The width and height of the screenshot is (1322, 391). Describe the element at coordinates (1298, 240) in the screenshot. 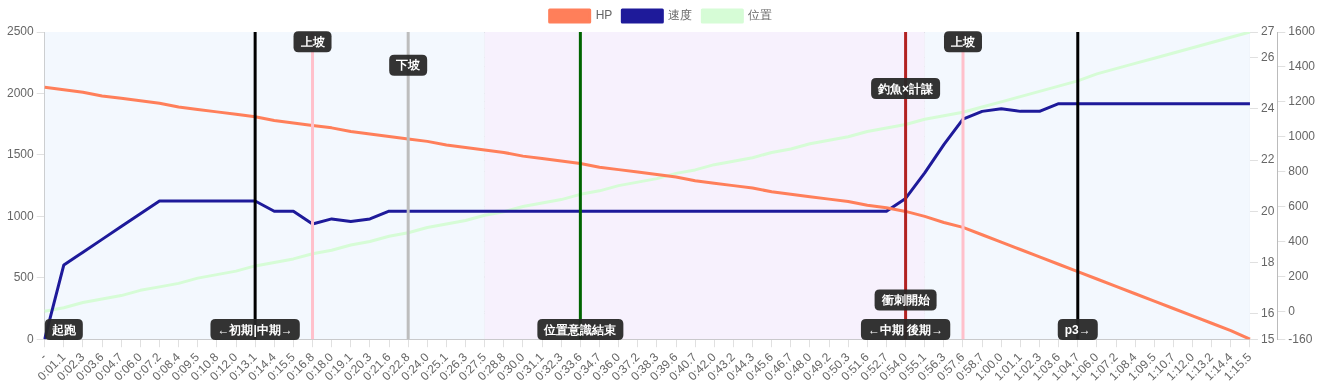

I see `y3-tick-label: 400` at that location.